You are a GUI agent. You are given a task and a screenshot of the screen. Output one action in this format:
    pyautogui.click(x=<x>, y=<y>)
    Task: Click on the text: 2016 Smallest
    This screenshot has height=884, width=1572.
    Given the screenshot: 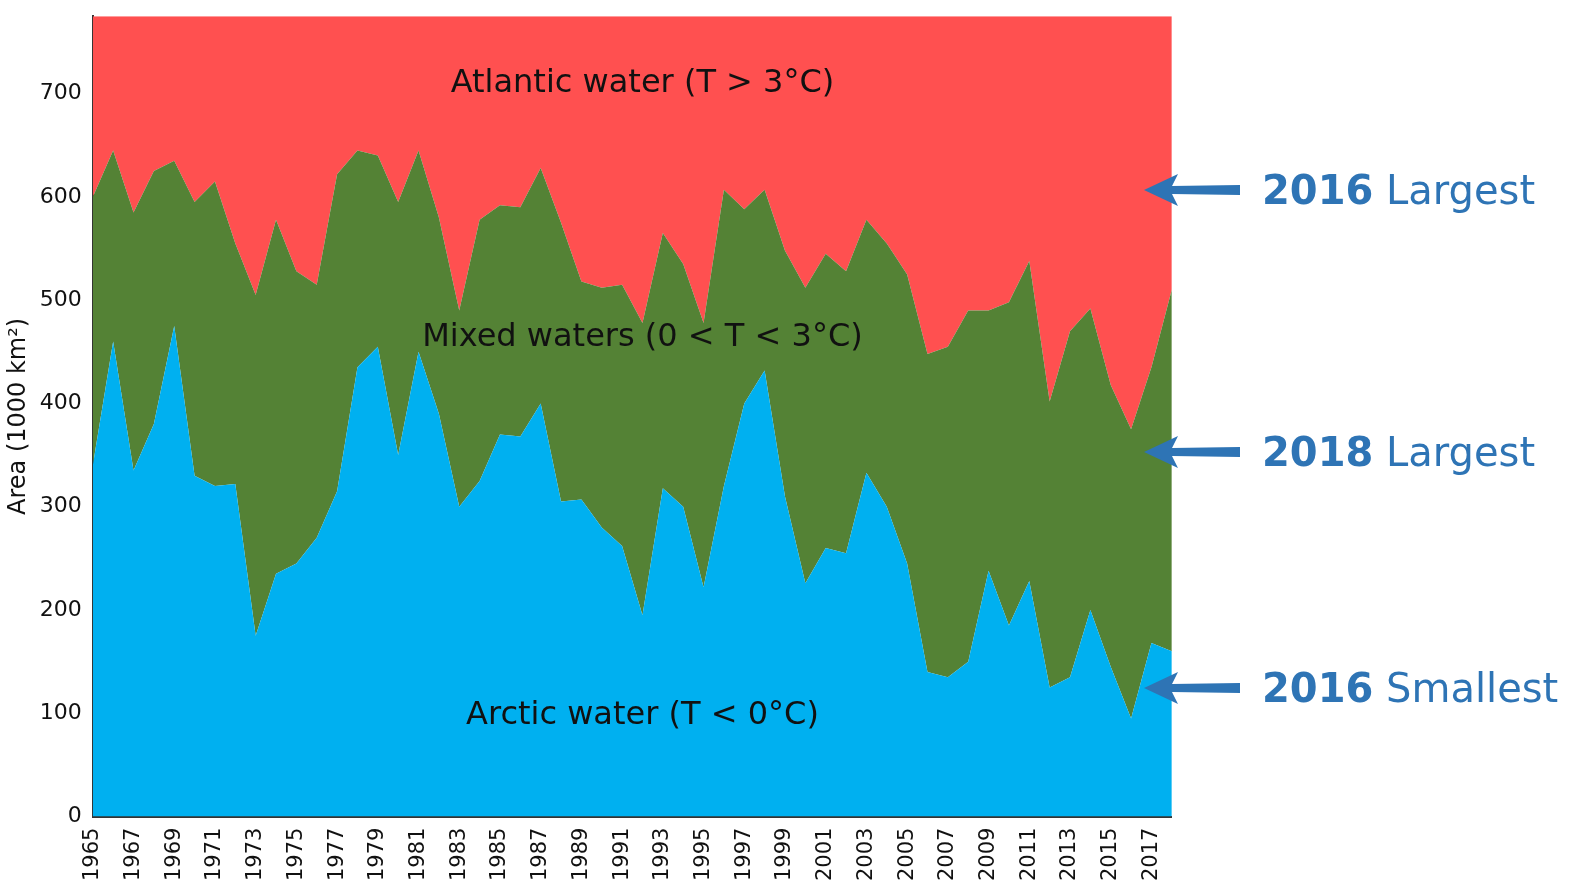 What is the action you would take?
    pyautogui.click(x=1410, y=688)
    